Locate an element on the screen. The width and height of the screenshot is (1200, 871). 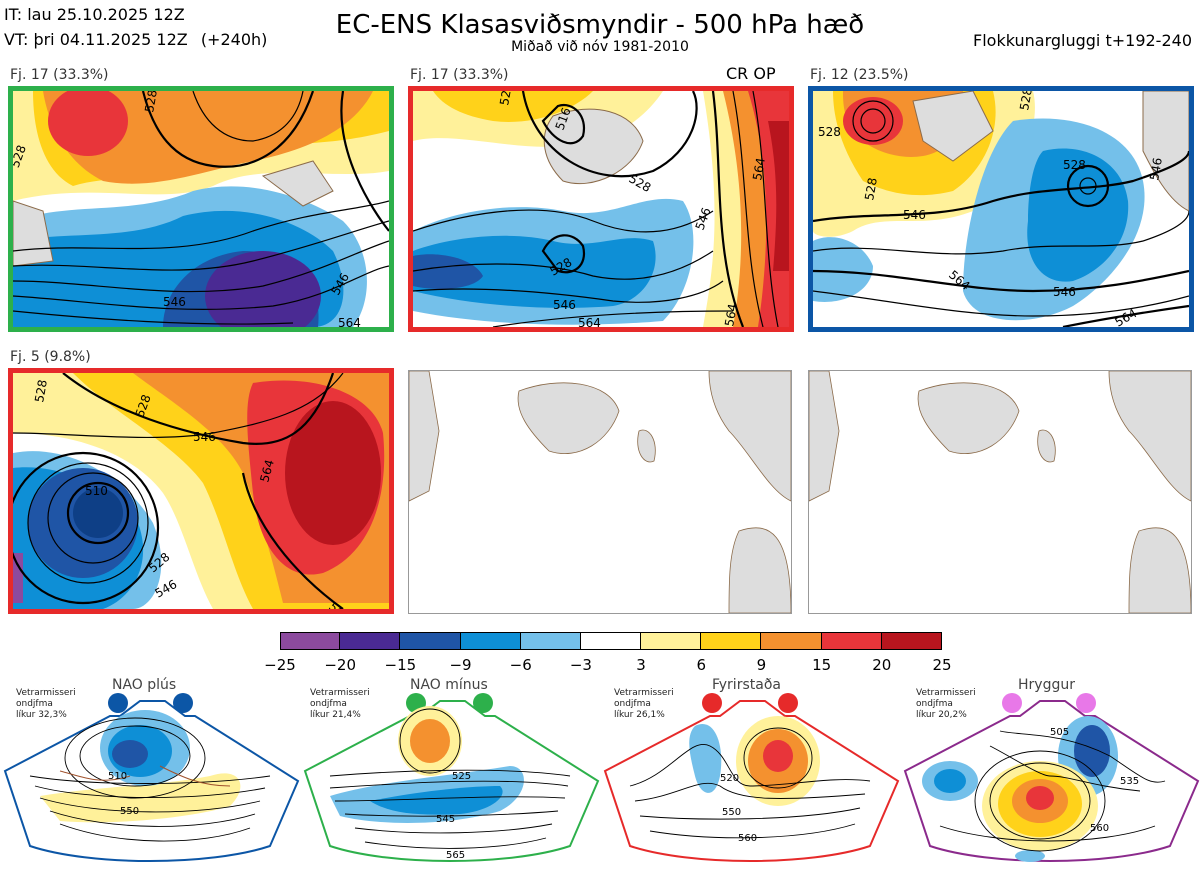
regime-1-note: Vetrarmisseri ondjfma líkur 32,3% is located at coordinates (46, 704).